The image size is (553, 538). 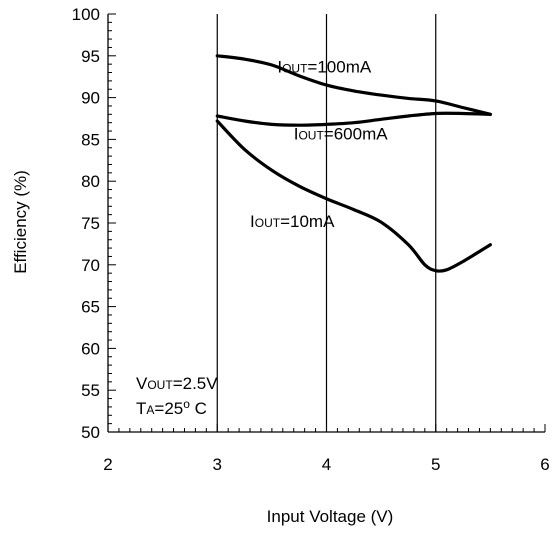 What do you see at coordinates (90, 390) in the screenshot?
I see `y-tick-label-55: 55` at bounding box center [90, 390].